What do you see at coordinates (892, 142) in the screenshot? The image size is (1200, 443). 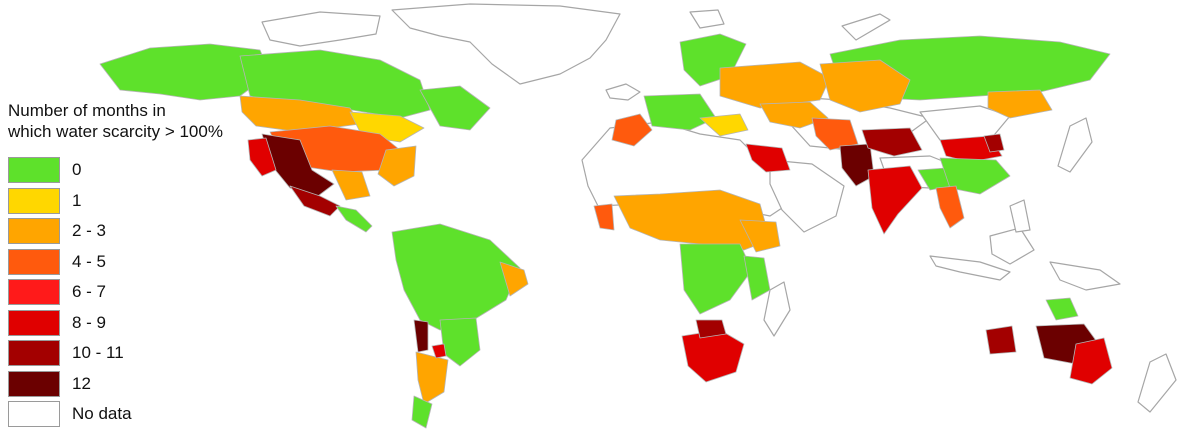 I see `region-tibet-china-west` at bounding box center [892, 142].